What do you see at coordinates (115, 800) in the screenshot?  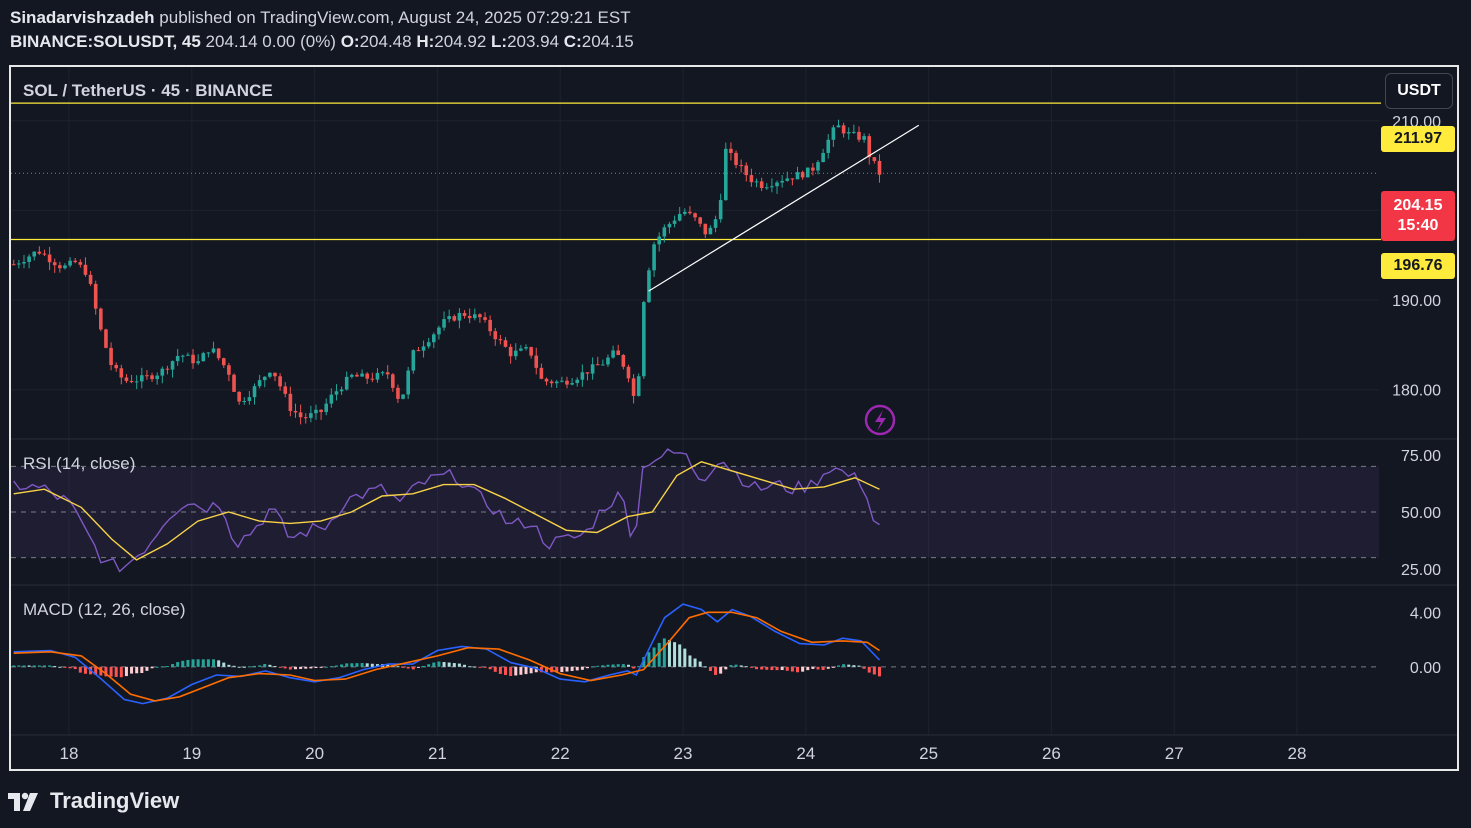 I see `footer-brand: TradingView` at bounding box center [115, 800].